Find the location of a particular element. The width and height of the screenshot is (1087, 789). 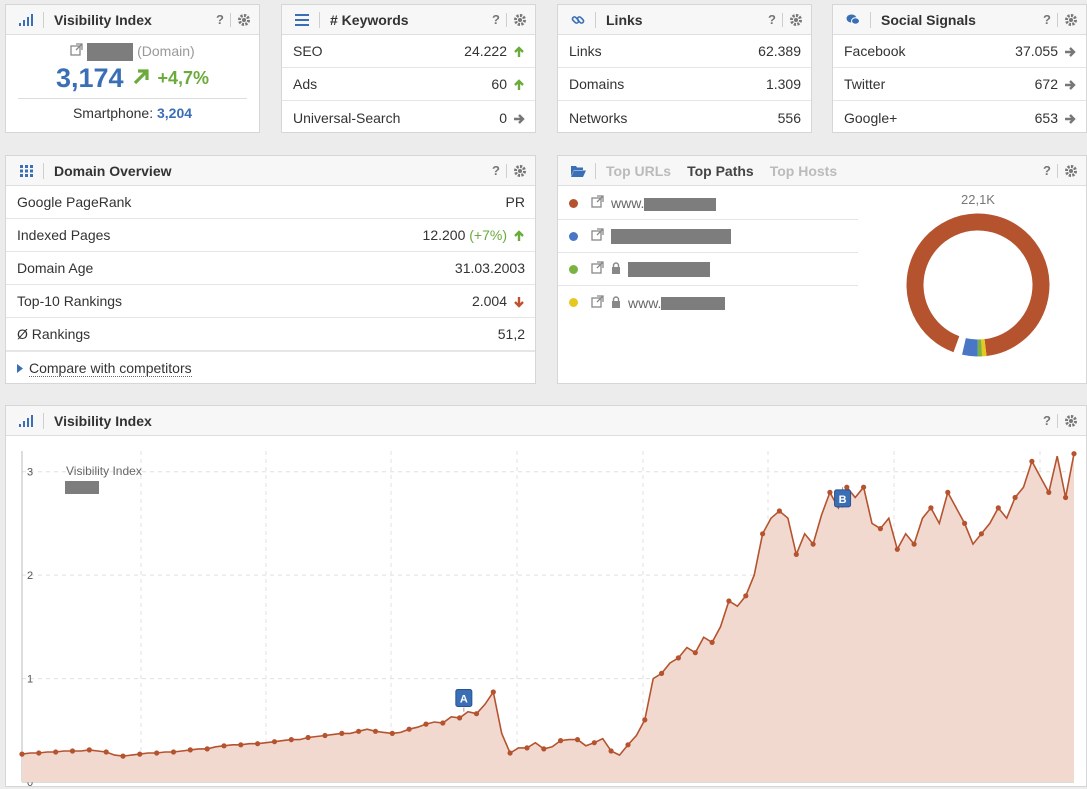

annotation-marker-a is located at coordinates (464, 698).